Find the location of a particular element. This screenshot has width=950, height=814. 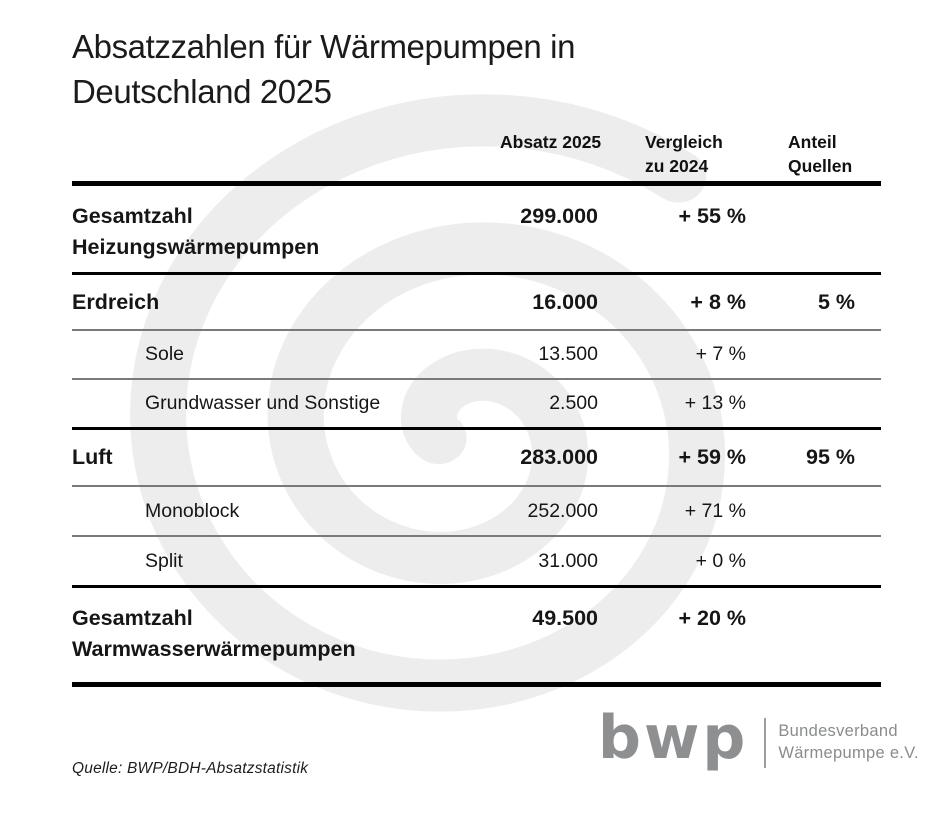

vergleich-value: + 71 % is located at coordinates (715, 510).